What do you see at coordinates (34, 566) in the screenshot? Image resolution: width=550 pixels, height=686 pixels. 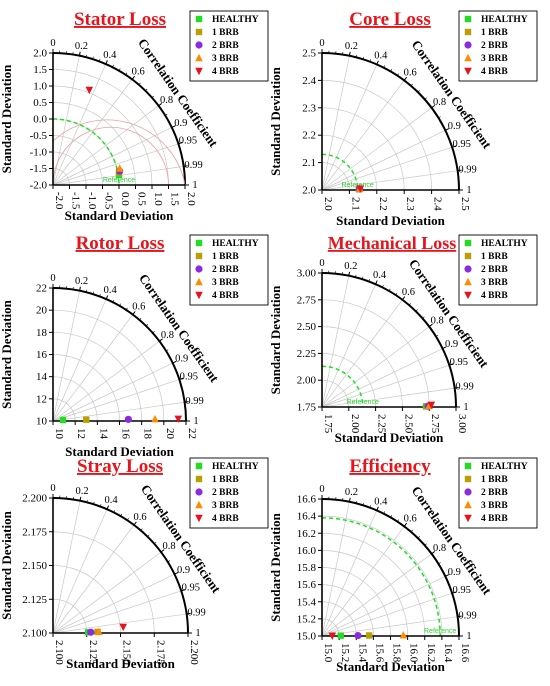 I see `y-tick-label: 2.150` at bounding box center [34, 566].